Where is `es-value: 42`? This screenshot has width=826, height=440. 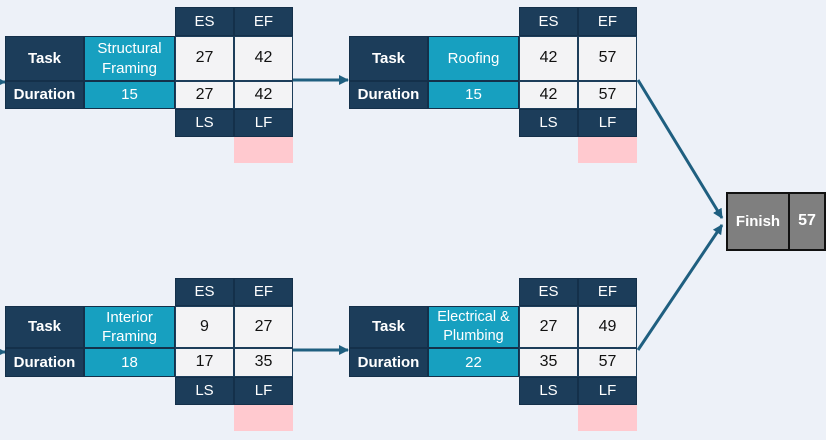 es-value: 42 is located at coordinates (548, 58).